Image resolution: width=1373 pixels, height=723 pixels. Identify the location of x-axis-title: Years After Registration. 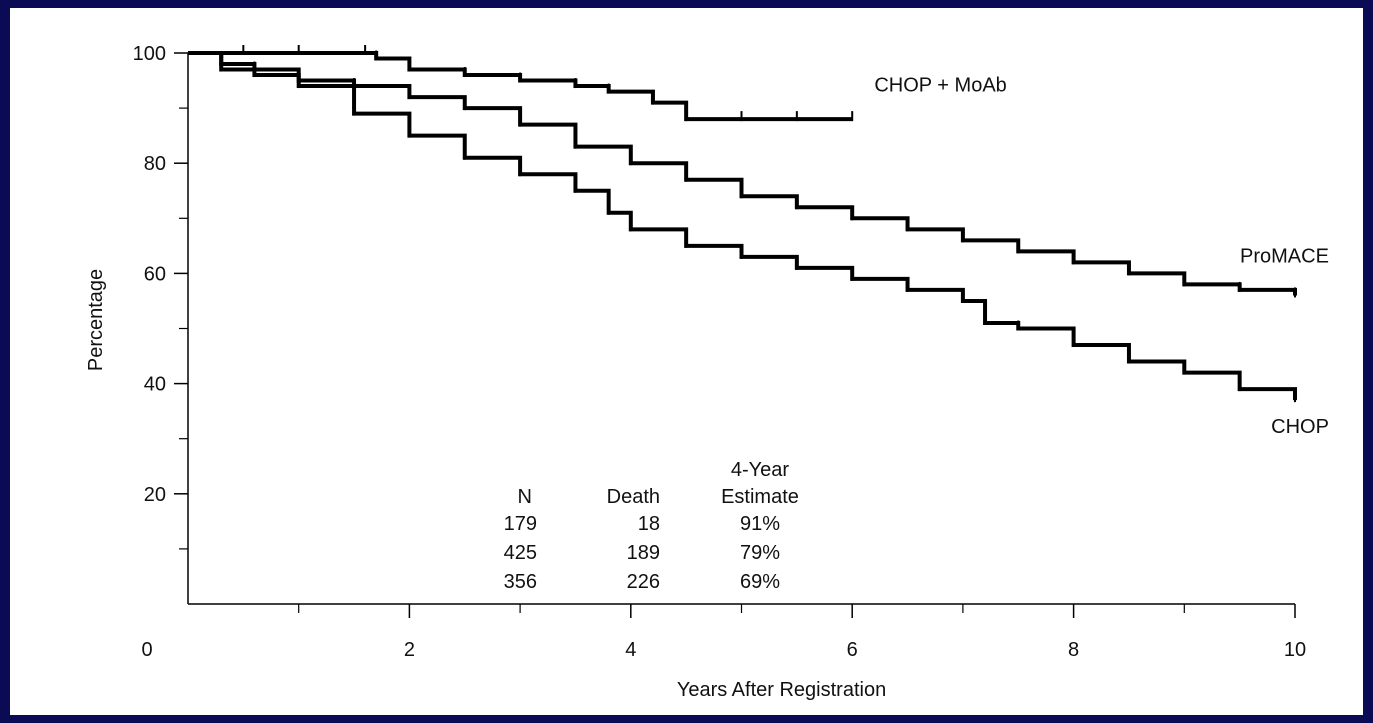
(781, 690).